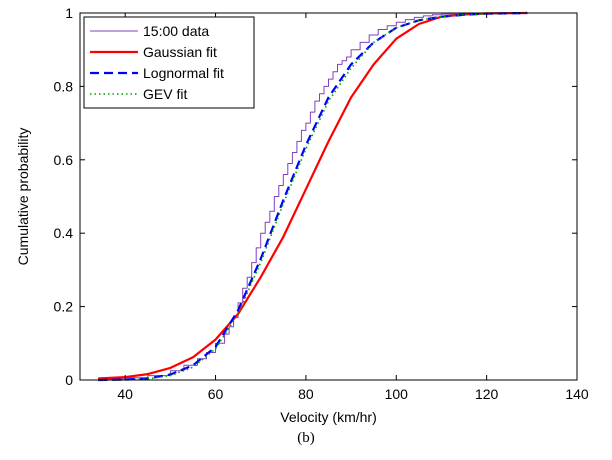 Image resolution: width=612 pixels, height=460 pixels. What do you see at coordinates (397, 394) in the screenshot?
I see `x-tick-label: 100` at bounding box center [397, 394].